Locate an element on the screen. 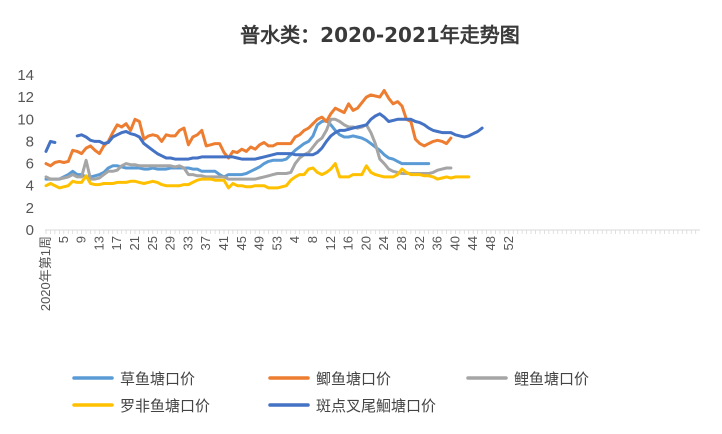 This screenshot has width=722, height=434. x-tick-label: 17 is located at coordinates (116, 243).